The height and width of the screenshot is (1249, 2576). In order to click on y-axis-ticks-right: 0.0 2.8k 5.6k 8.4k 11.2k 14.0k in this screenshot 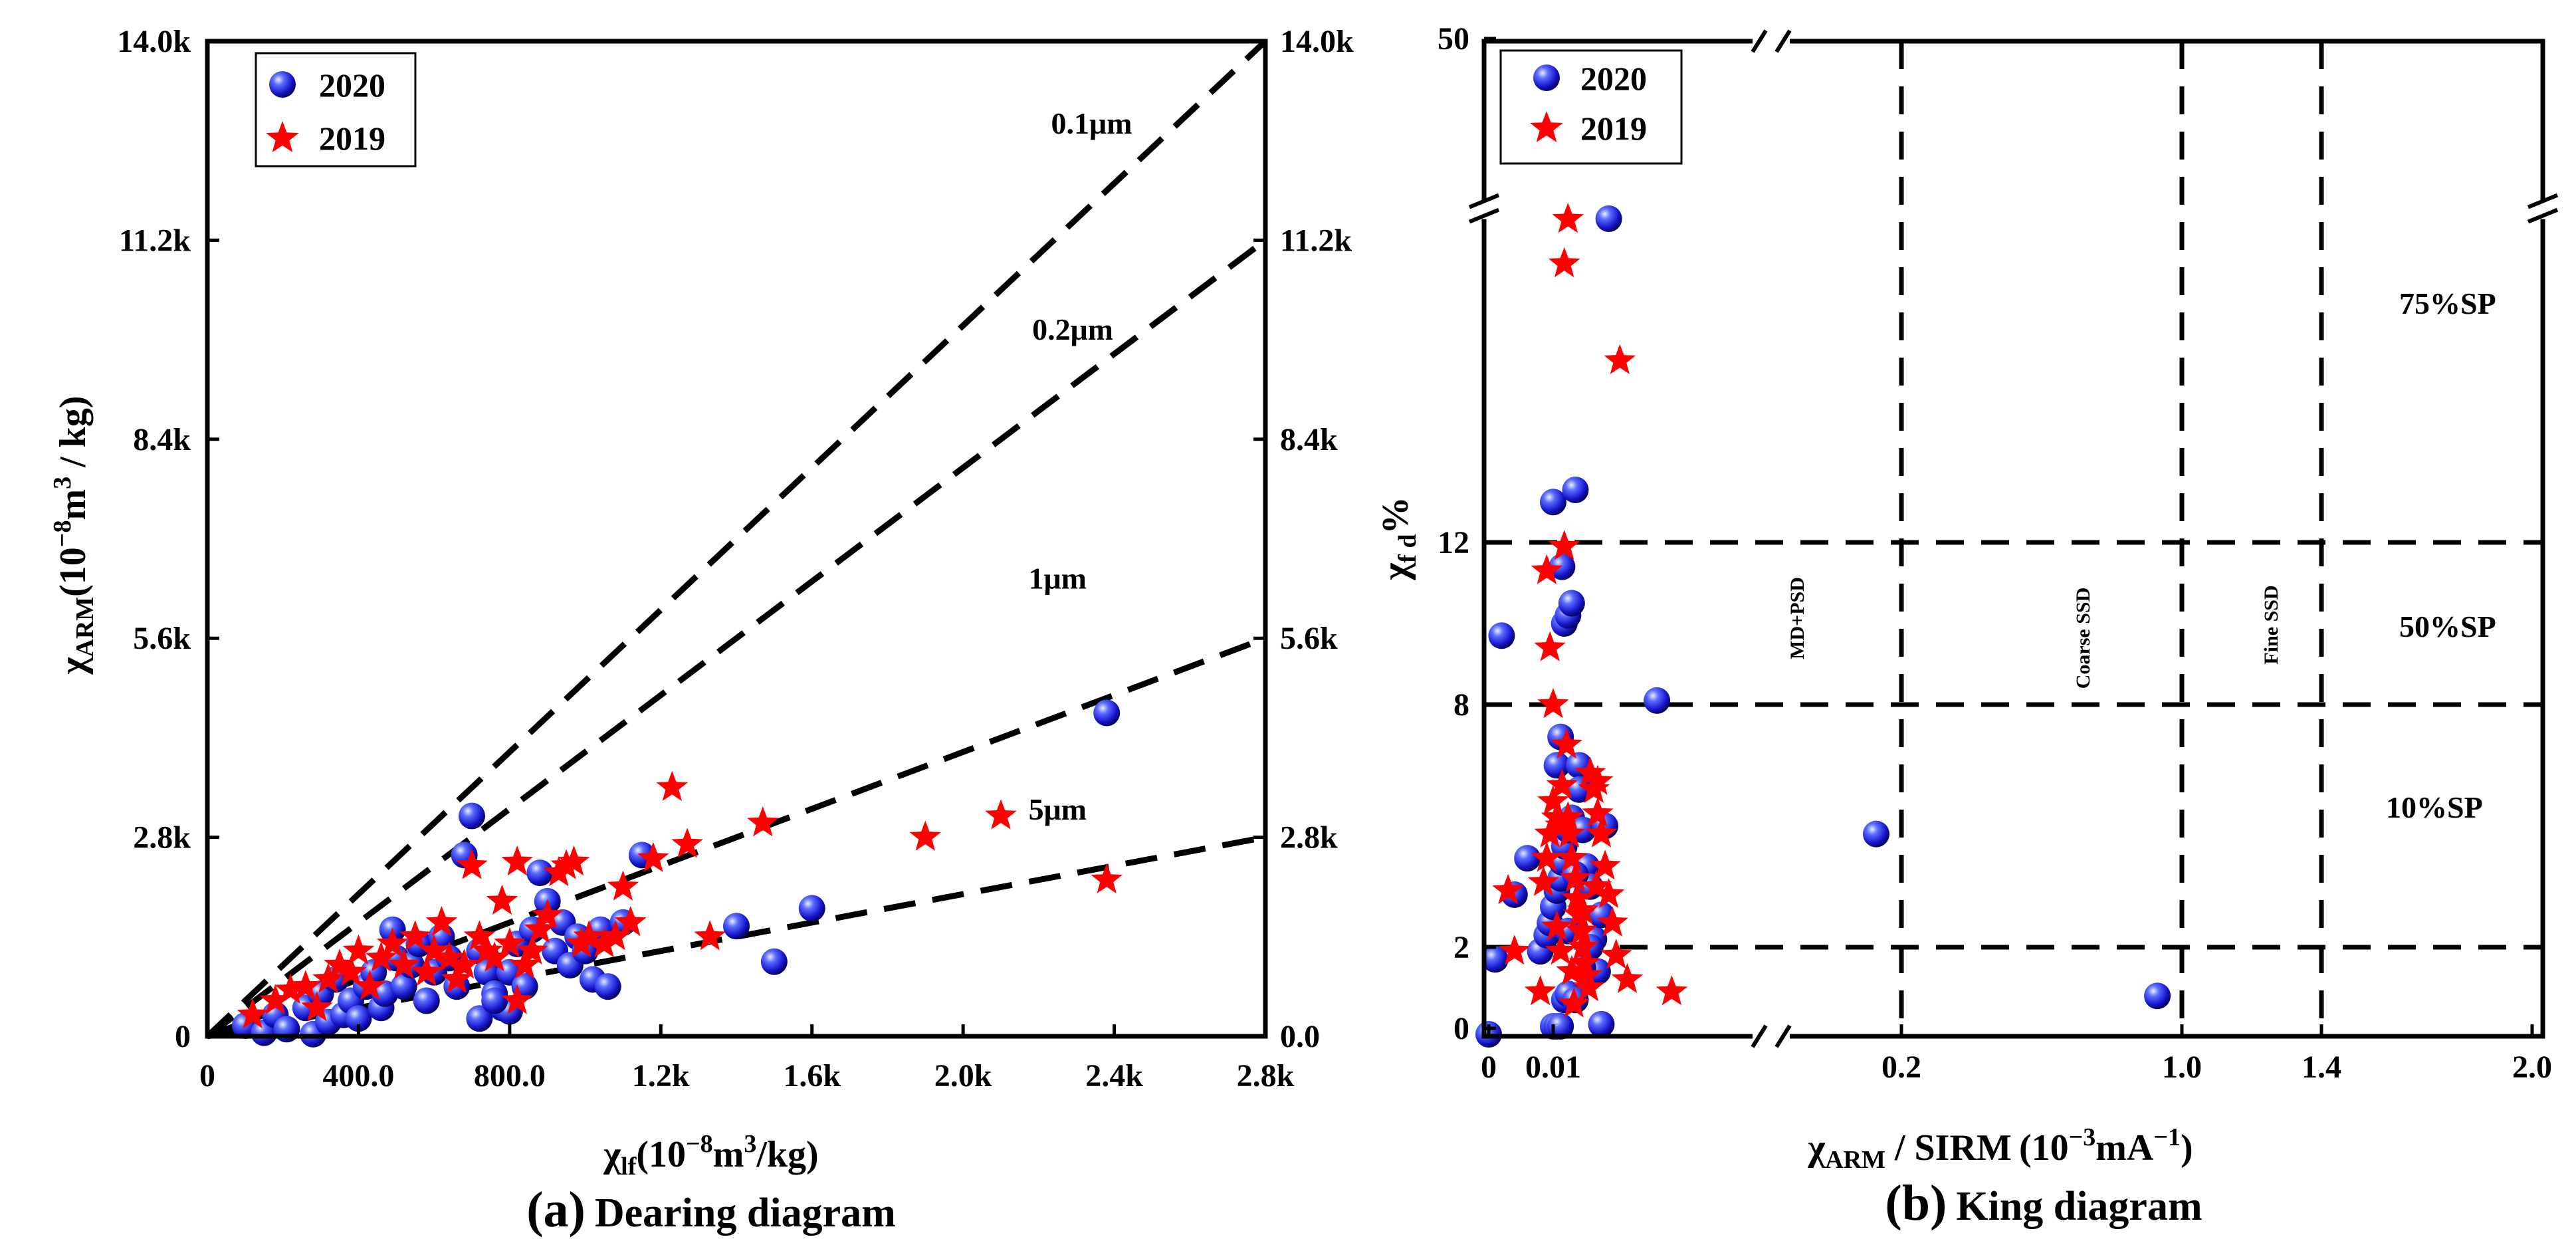, I will do `click(1303, 539)`.